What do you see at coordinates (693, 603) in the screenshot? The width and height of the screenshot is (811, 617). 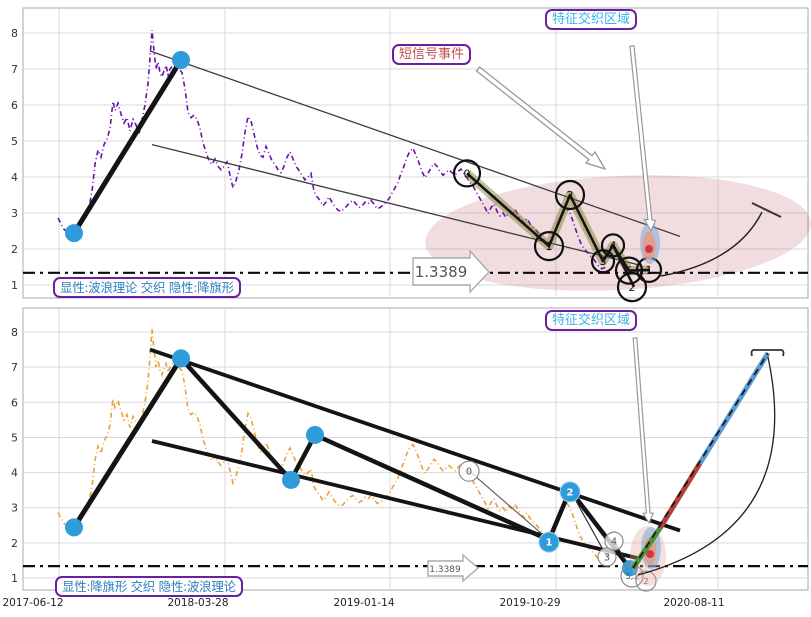 I see `x-tick-label: 2020-08-11` at bounding box center [693, 603].